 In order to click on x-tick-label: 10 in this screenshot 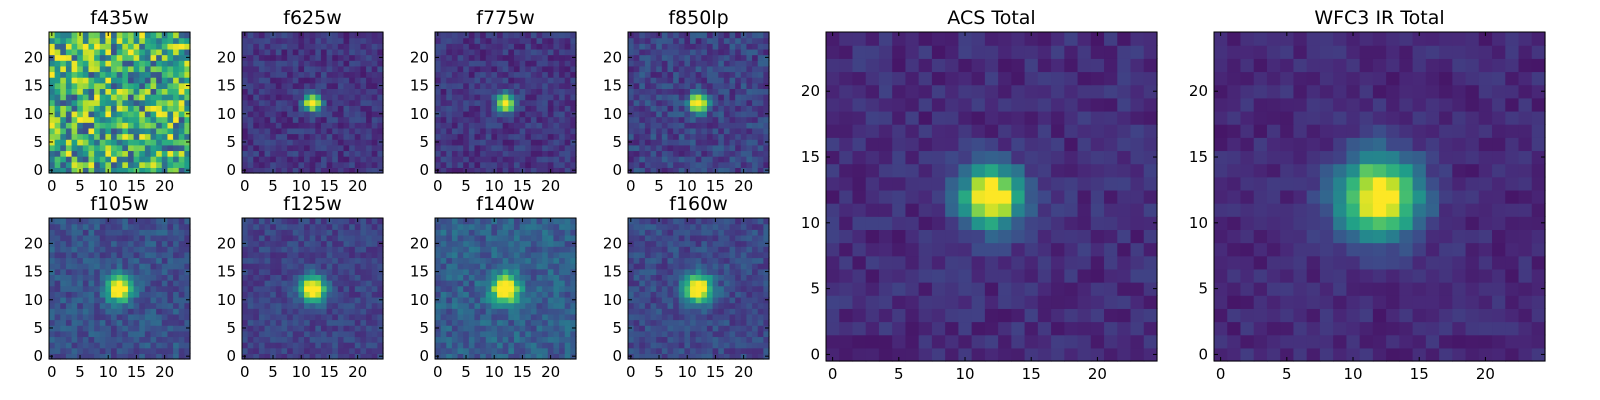, I will do `click(687, 186)`.